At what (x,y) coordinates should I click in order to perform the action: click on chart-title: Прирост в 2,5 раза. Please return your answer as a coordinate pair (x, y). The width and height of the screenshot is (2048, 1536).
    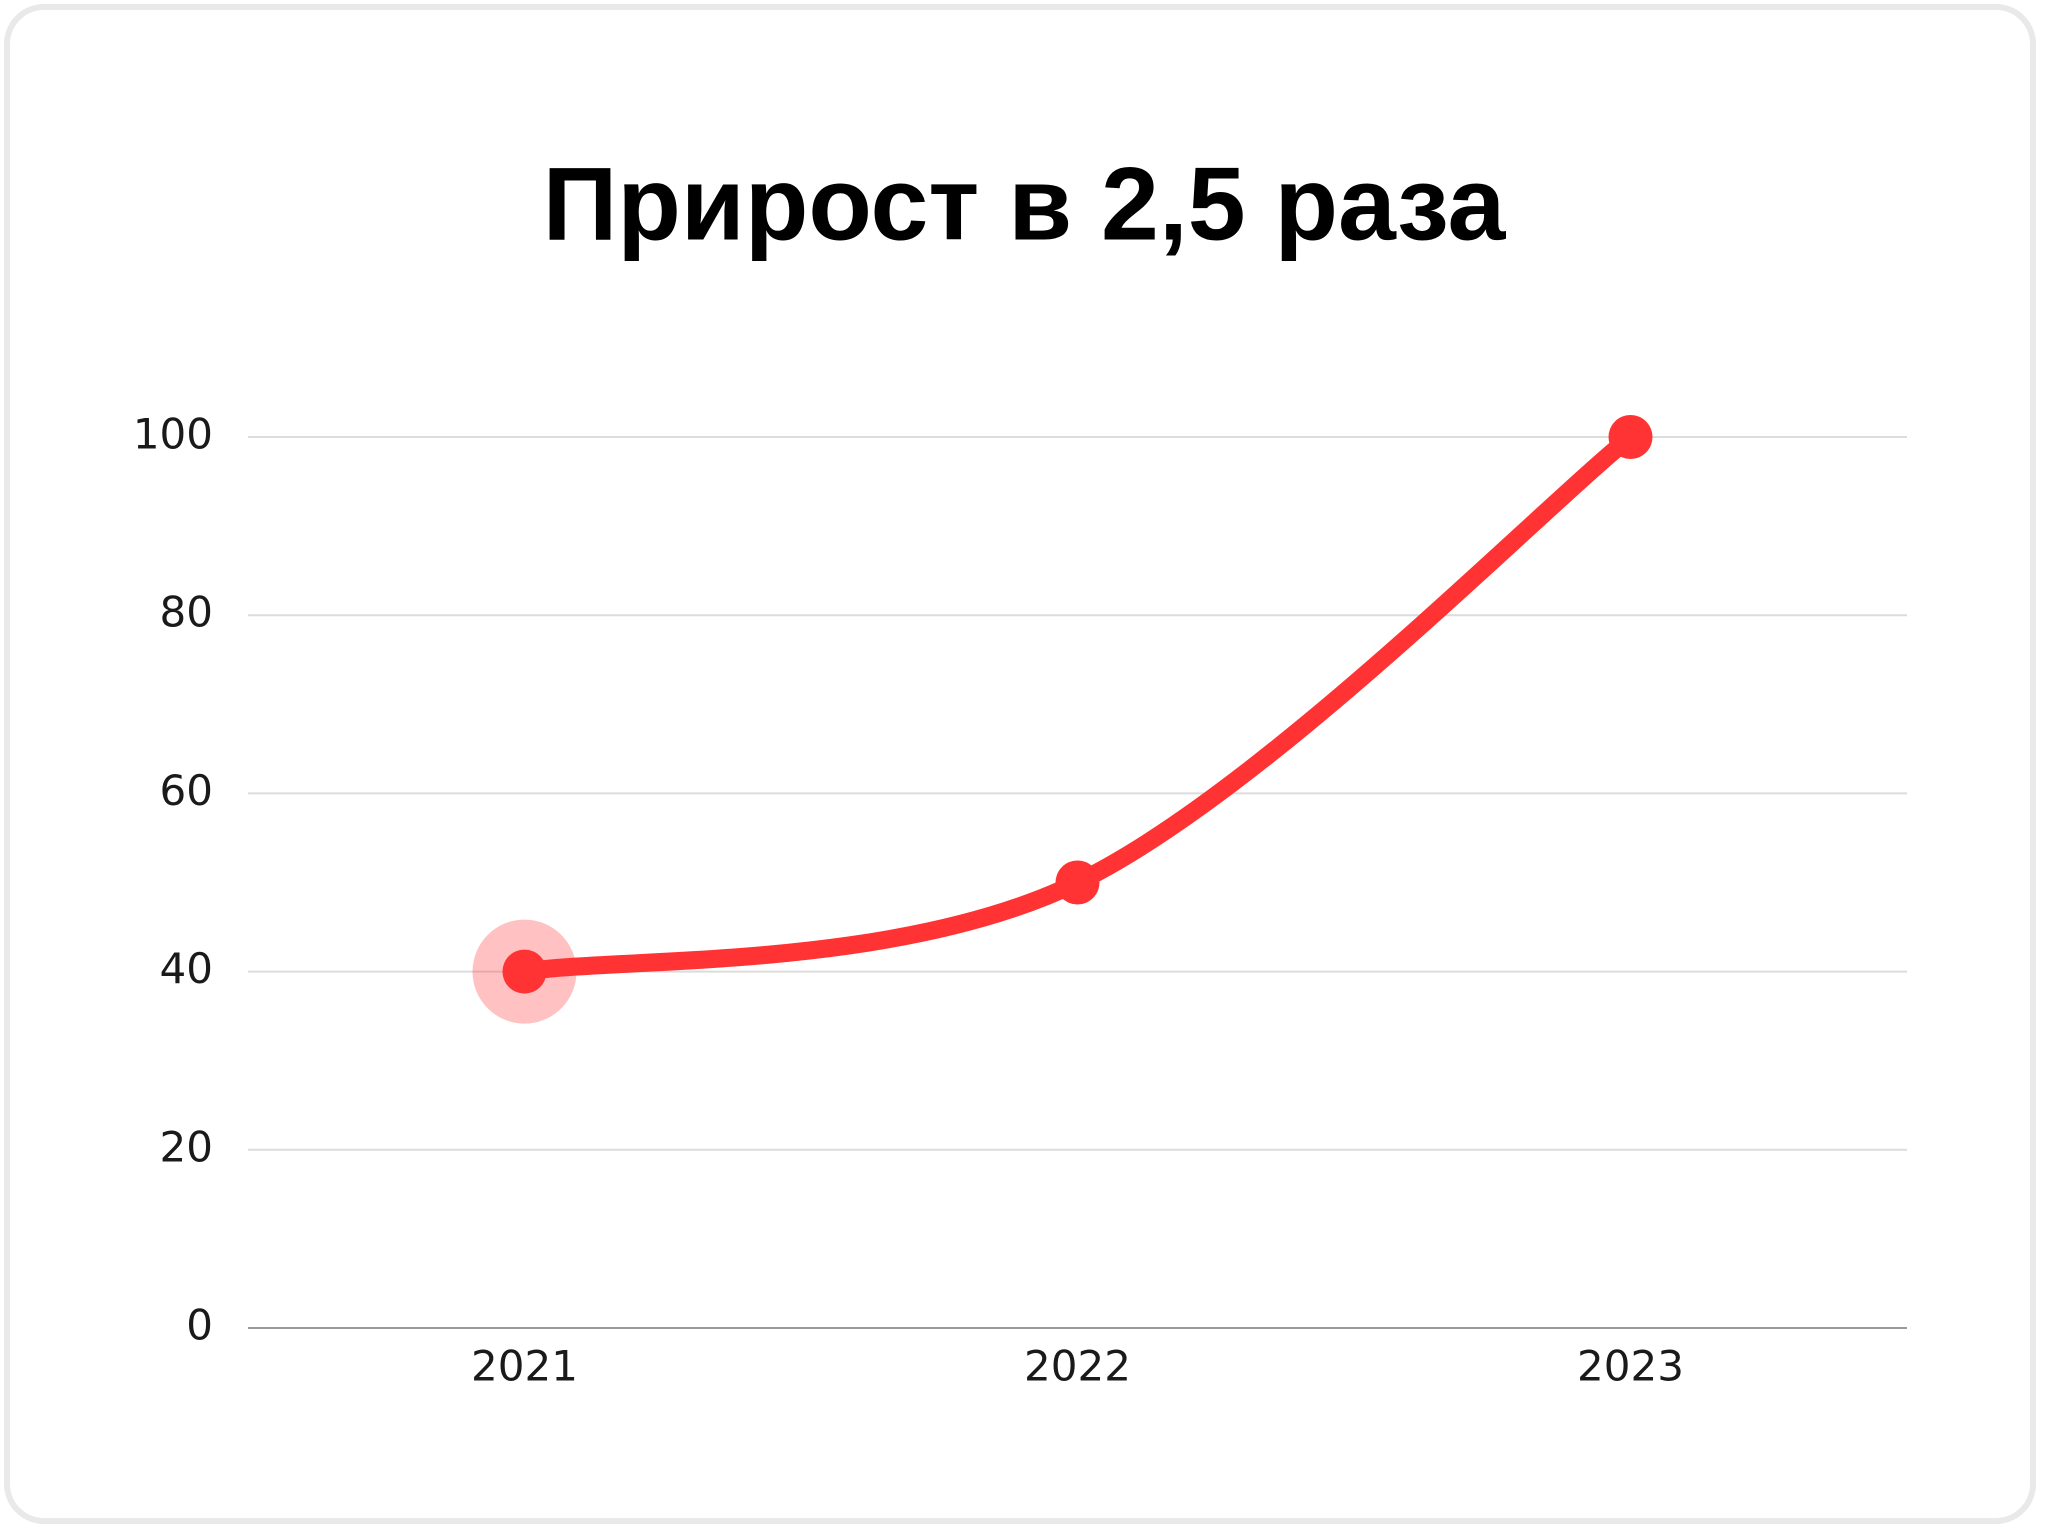
    Looking at the image, I should click on (1025, 204).